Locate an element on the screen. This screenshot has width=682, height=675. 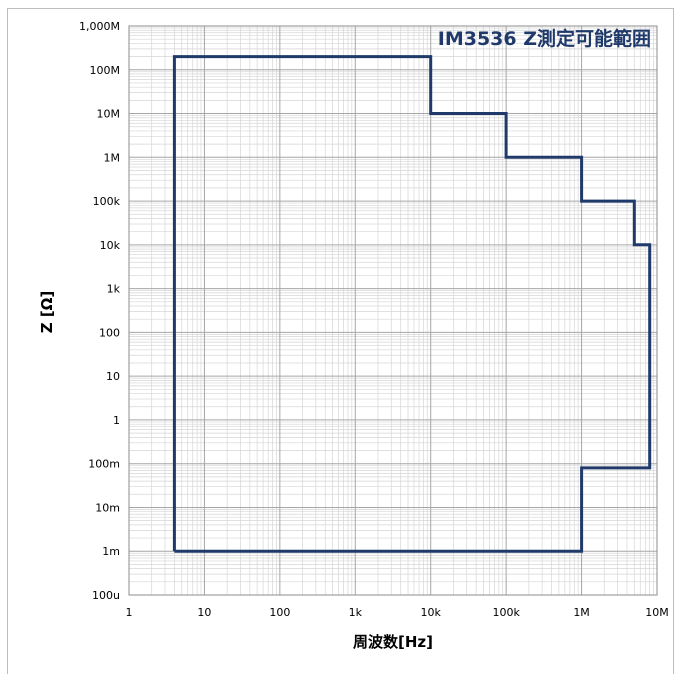
y-axis-title: Z [Ω] is located at coordinates (47, 312).